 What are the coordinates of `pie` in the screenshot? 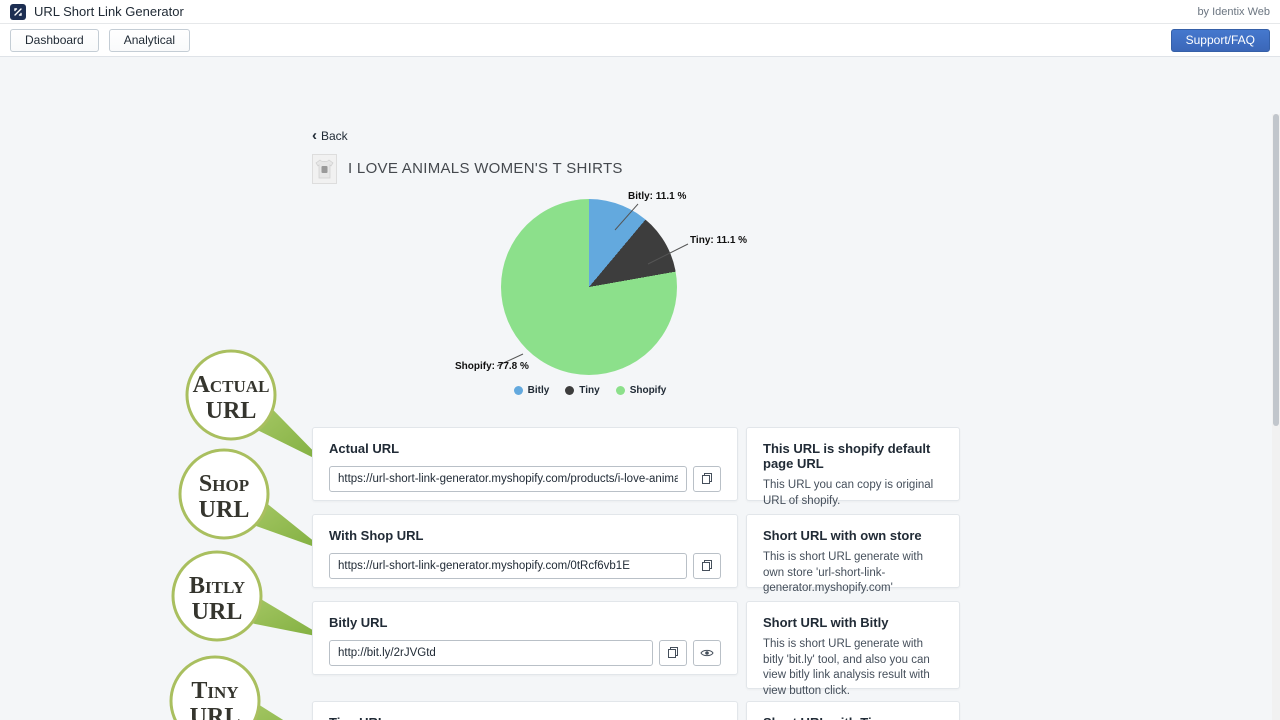 It's located at (589, 287).